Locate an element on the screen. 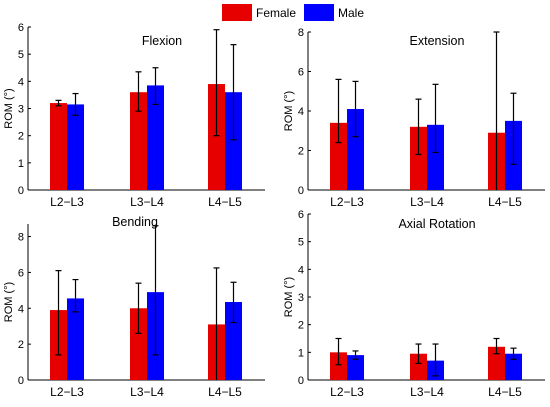  chart-title: Extension is located at coordinates (437, 41).